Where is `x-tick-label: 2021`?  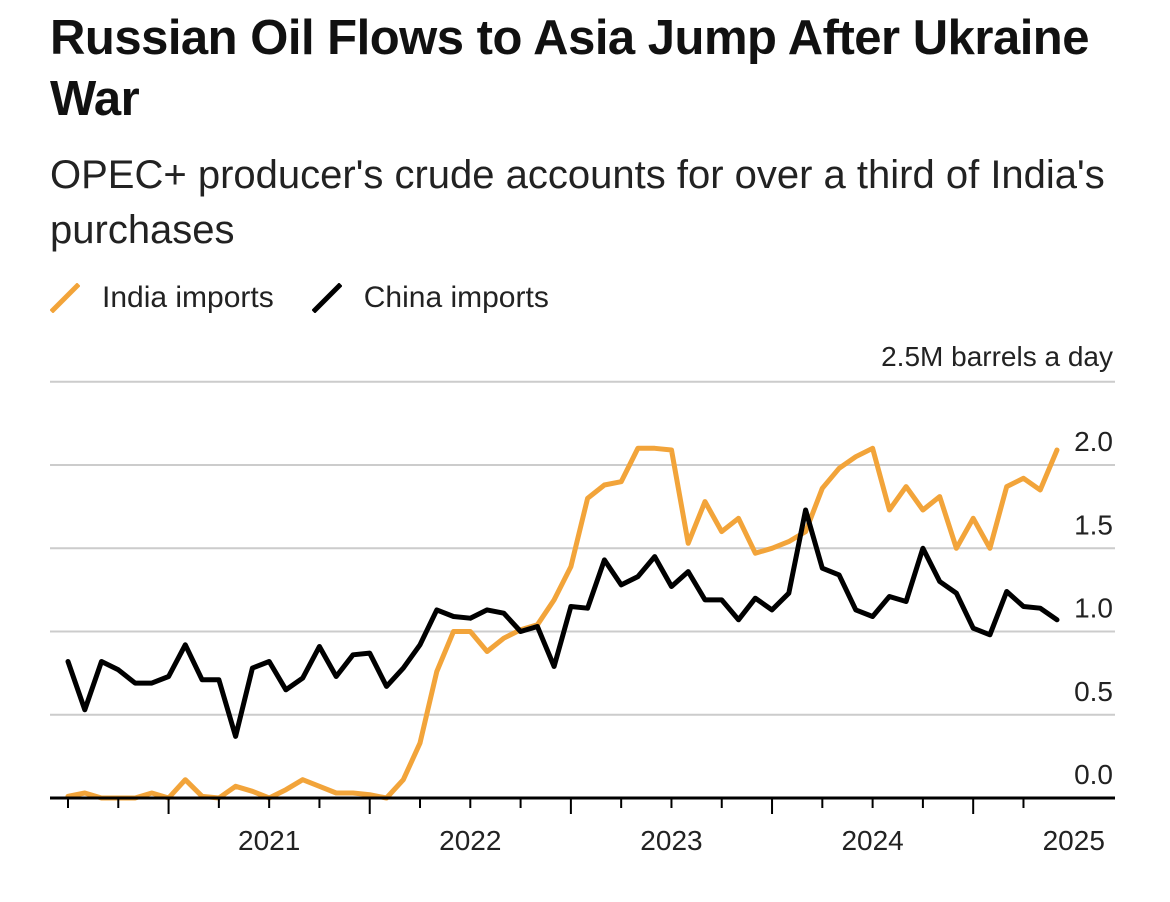
x-tick-label: 2021 is located at coordinates (269, 840).